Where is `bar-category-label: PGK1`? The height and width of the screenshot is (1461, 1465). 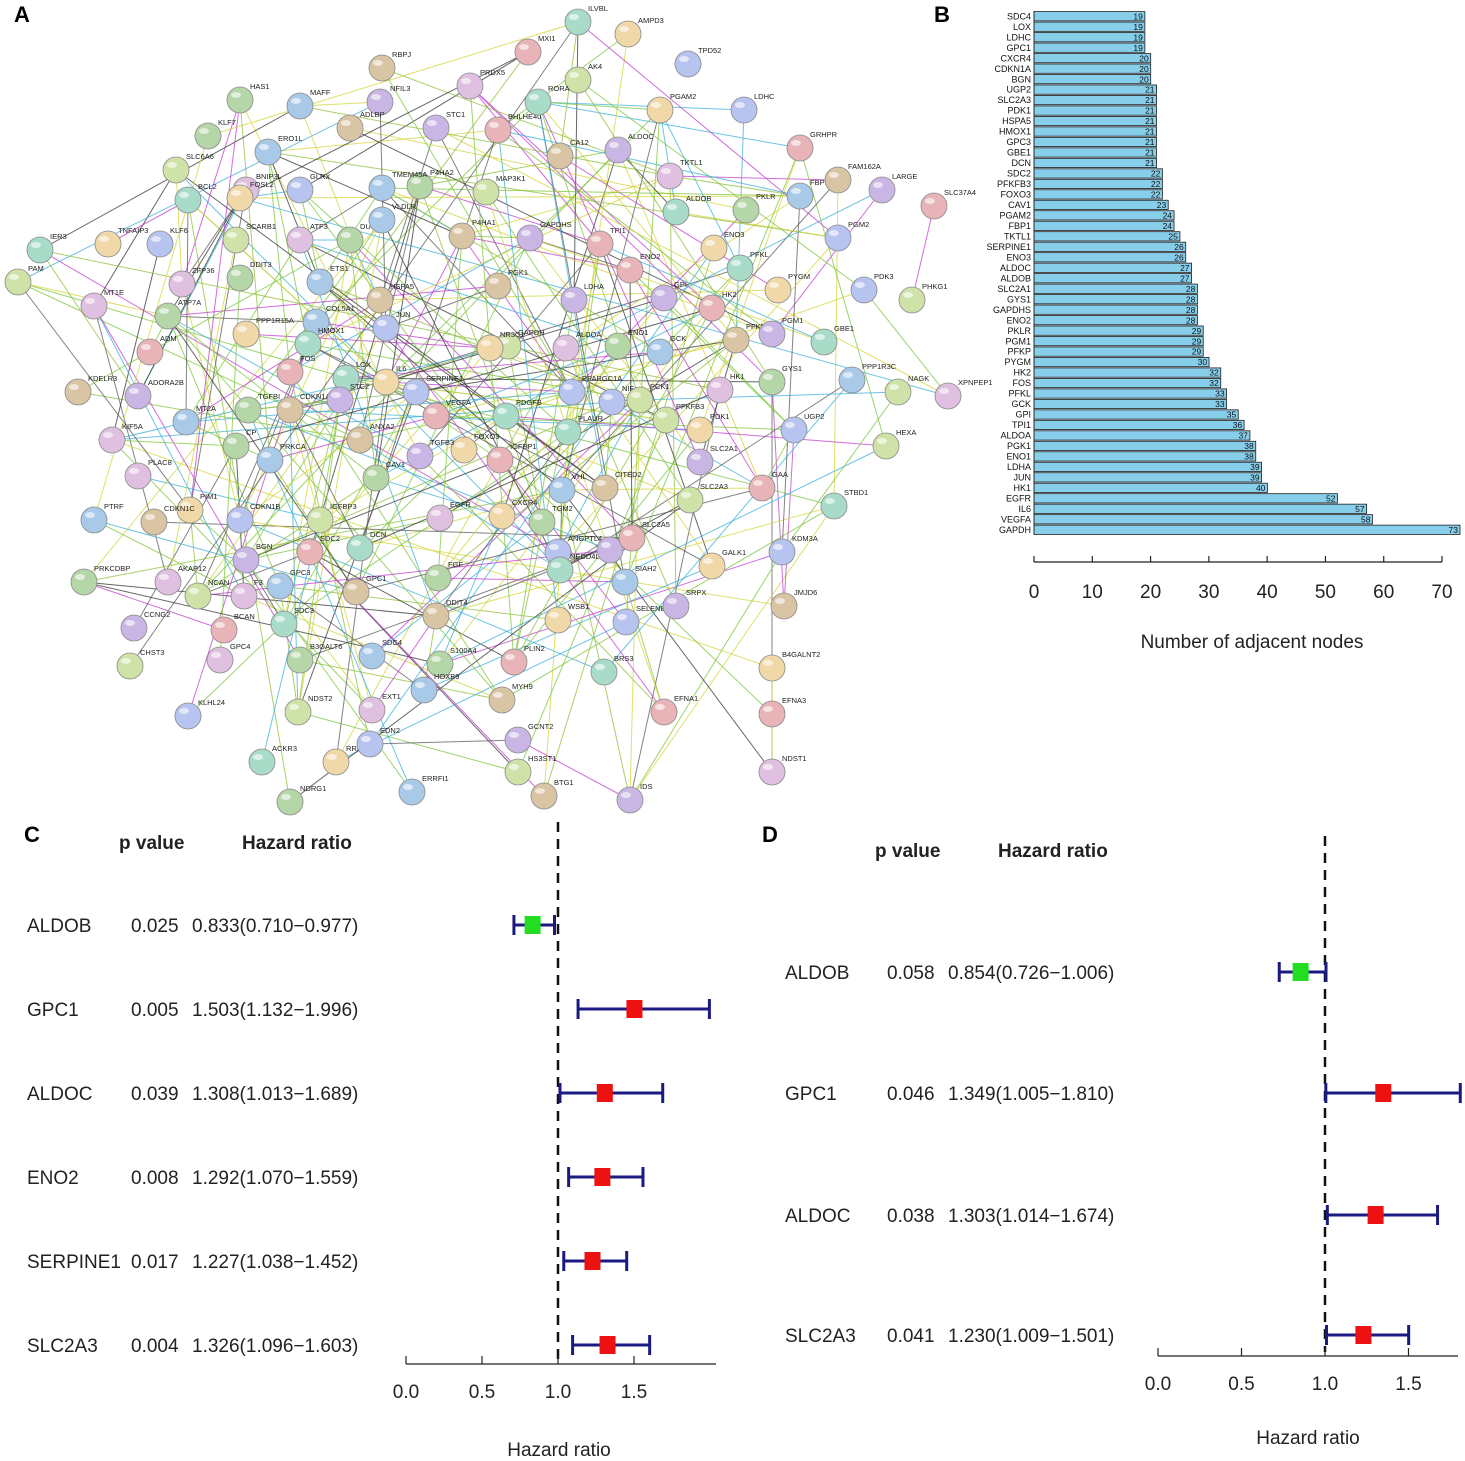
bar-category-label: PGK1 is located at coordinates (1019, 446).